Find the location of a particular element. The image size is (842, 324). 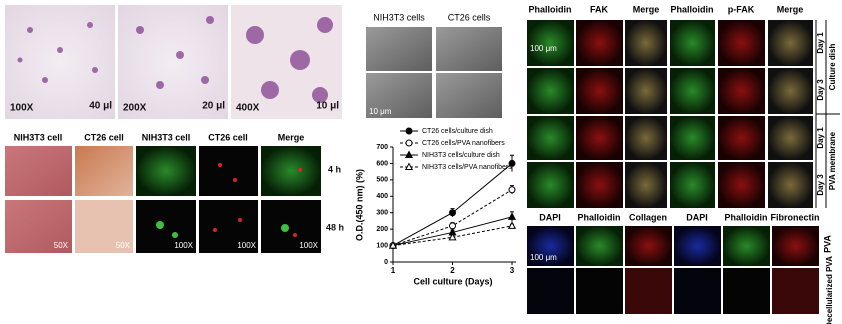

legend-entry: NIH3T3 cells/PVA nanofibers is located at coordinates (467, 167).